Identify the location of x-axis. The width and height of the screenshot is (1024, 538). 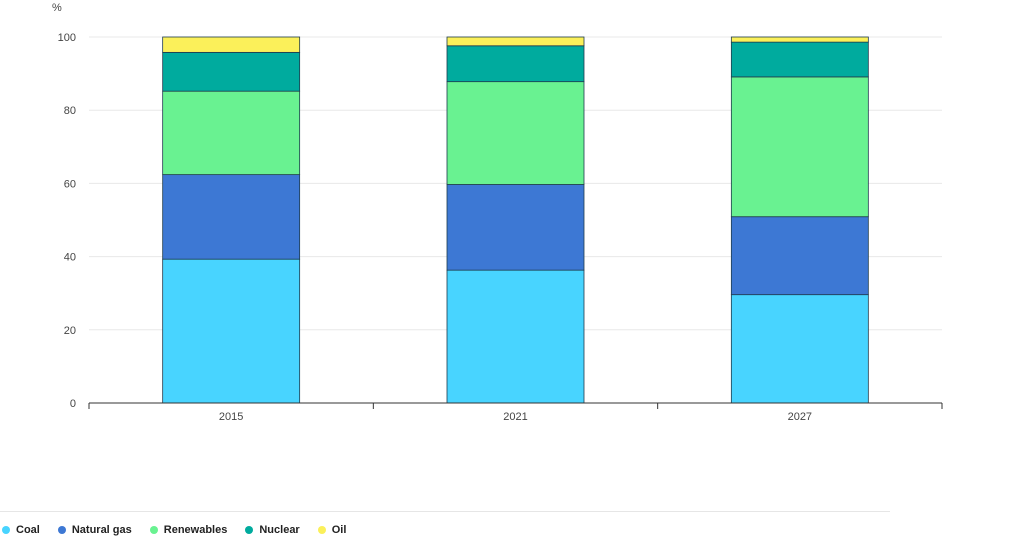
(515, 405).